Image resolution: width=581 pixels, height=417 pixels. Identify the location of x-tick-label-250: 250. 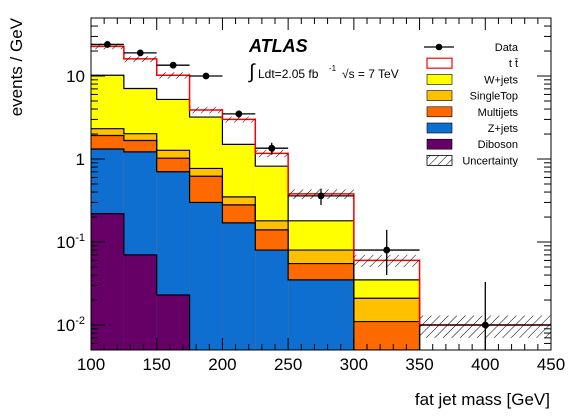
(288, 364).